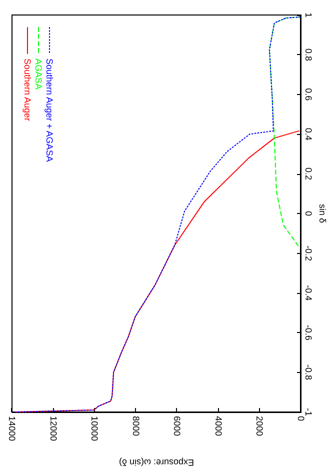  Describe the element at coordinates (27, 90) in the screenshot. I see `text: Southern Auger` at that location.